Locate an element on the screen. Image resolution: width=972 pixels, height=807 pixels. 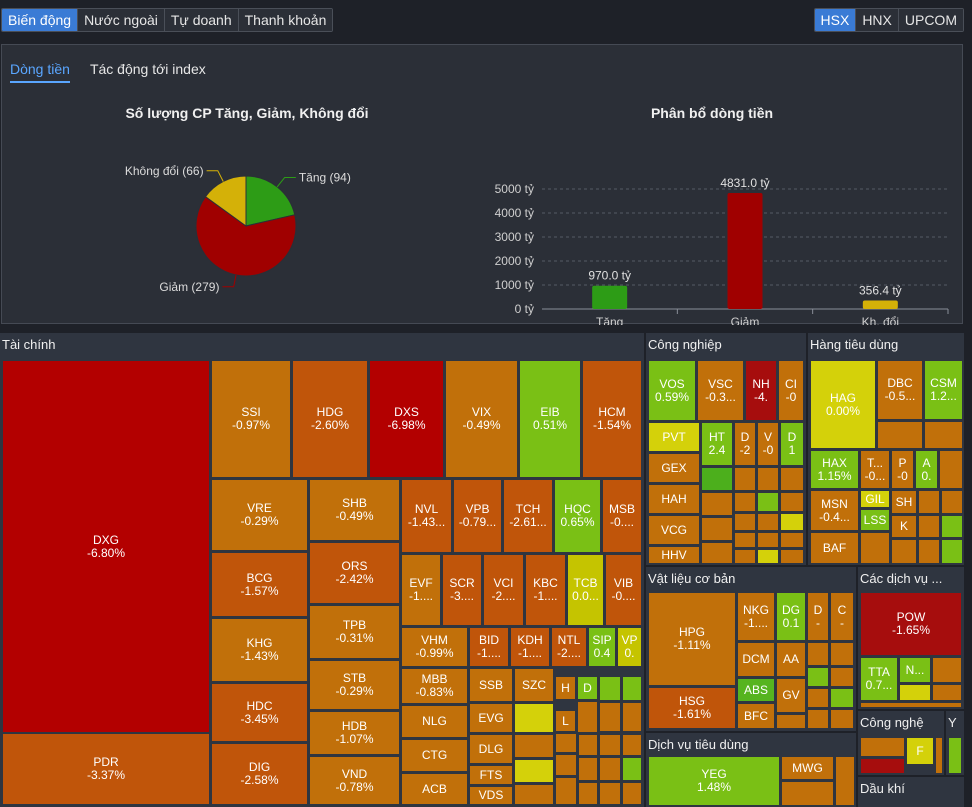
stock-l: L is located at coordinates (565, 721).